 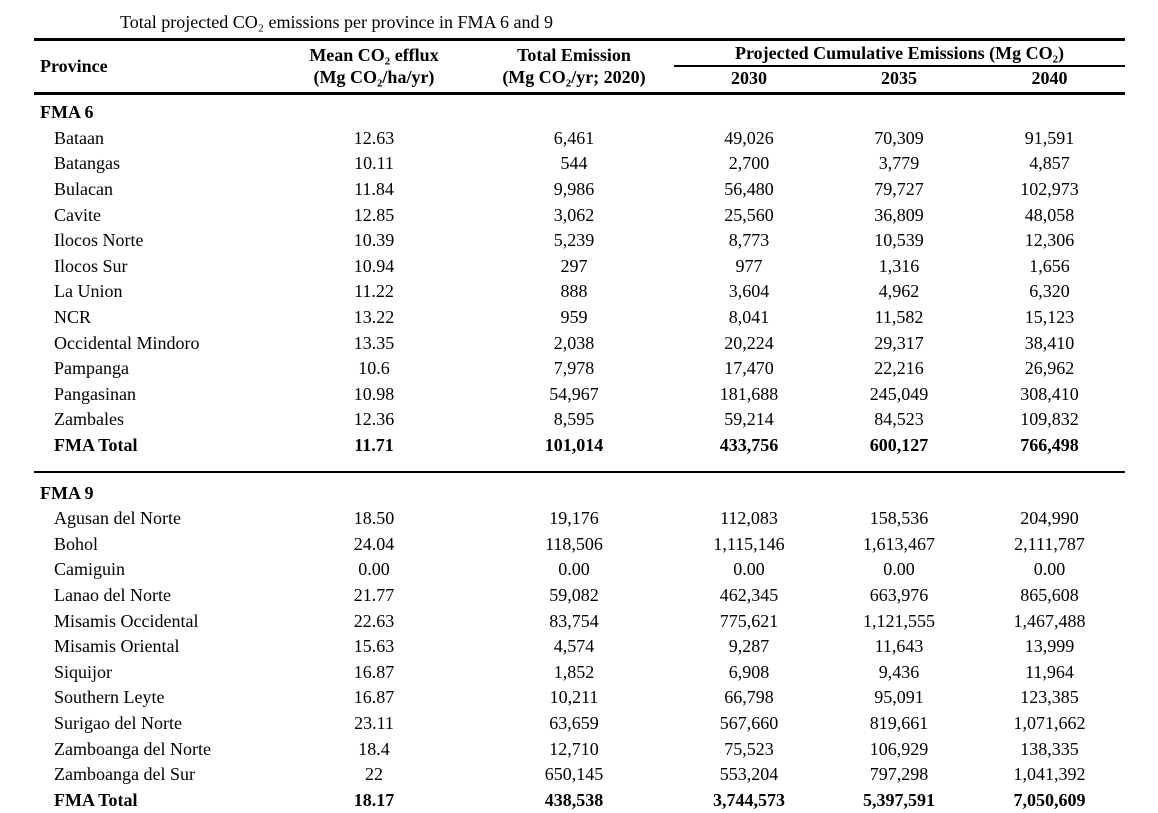 What do you see at coordinates (96, 799) in the screenshot?
I see `cell-total-label: FMA Total` at bounding box center [96, 799].